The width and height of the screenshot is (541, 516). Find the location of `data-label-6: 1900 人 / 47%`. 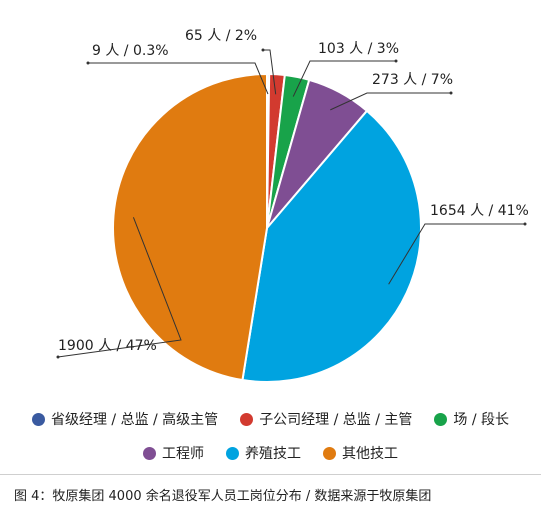

data-label-6: 1900 人 / 47% is located at coordinates (107, 346).